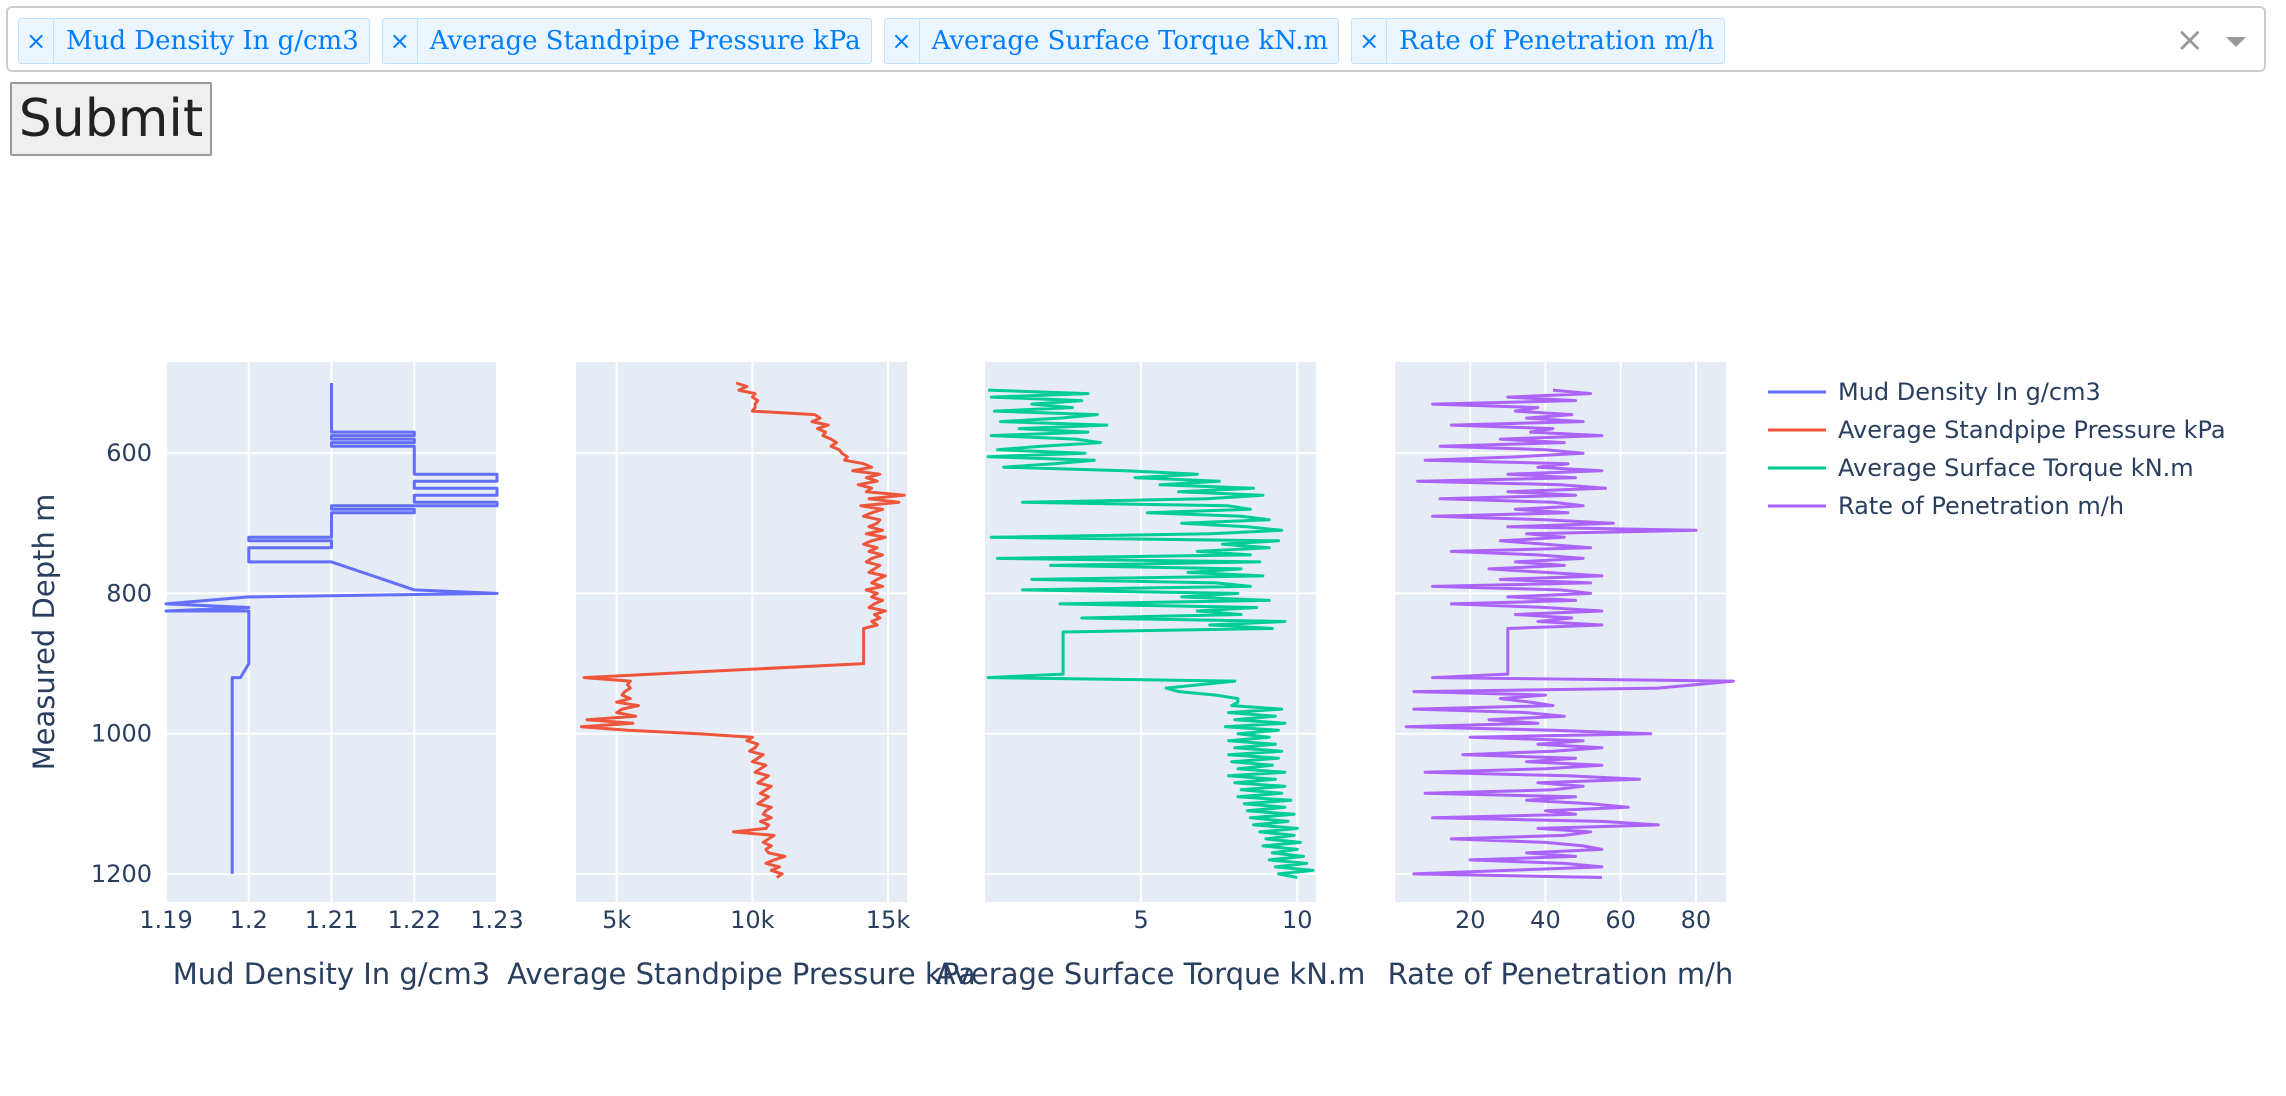 This screenshot has height=1096, width=2286. Describe the element at coordinates (1620, 920) in the screenshot. I see `x-tick-label: 60` at that location.